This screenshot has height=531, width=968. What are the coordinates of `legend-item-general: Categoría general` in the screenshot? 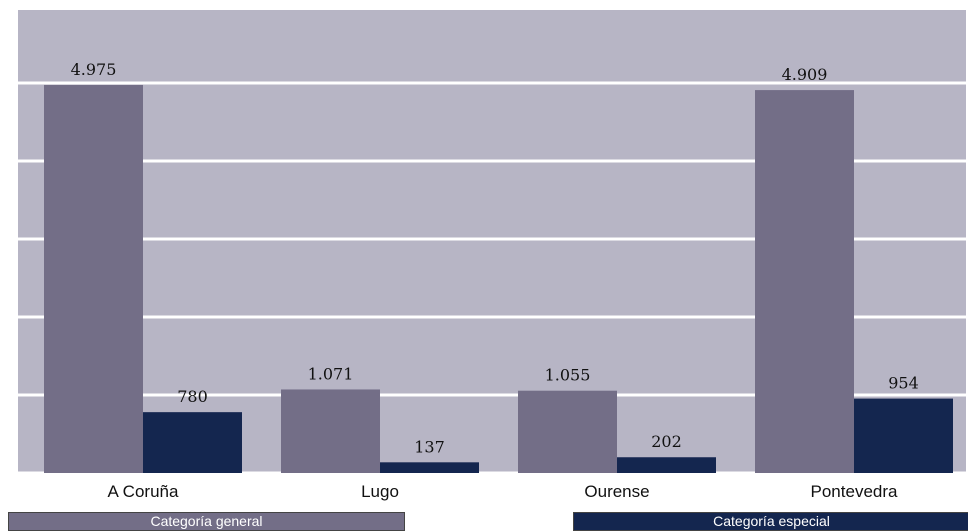 It's located at (206, 521).